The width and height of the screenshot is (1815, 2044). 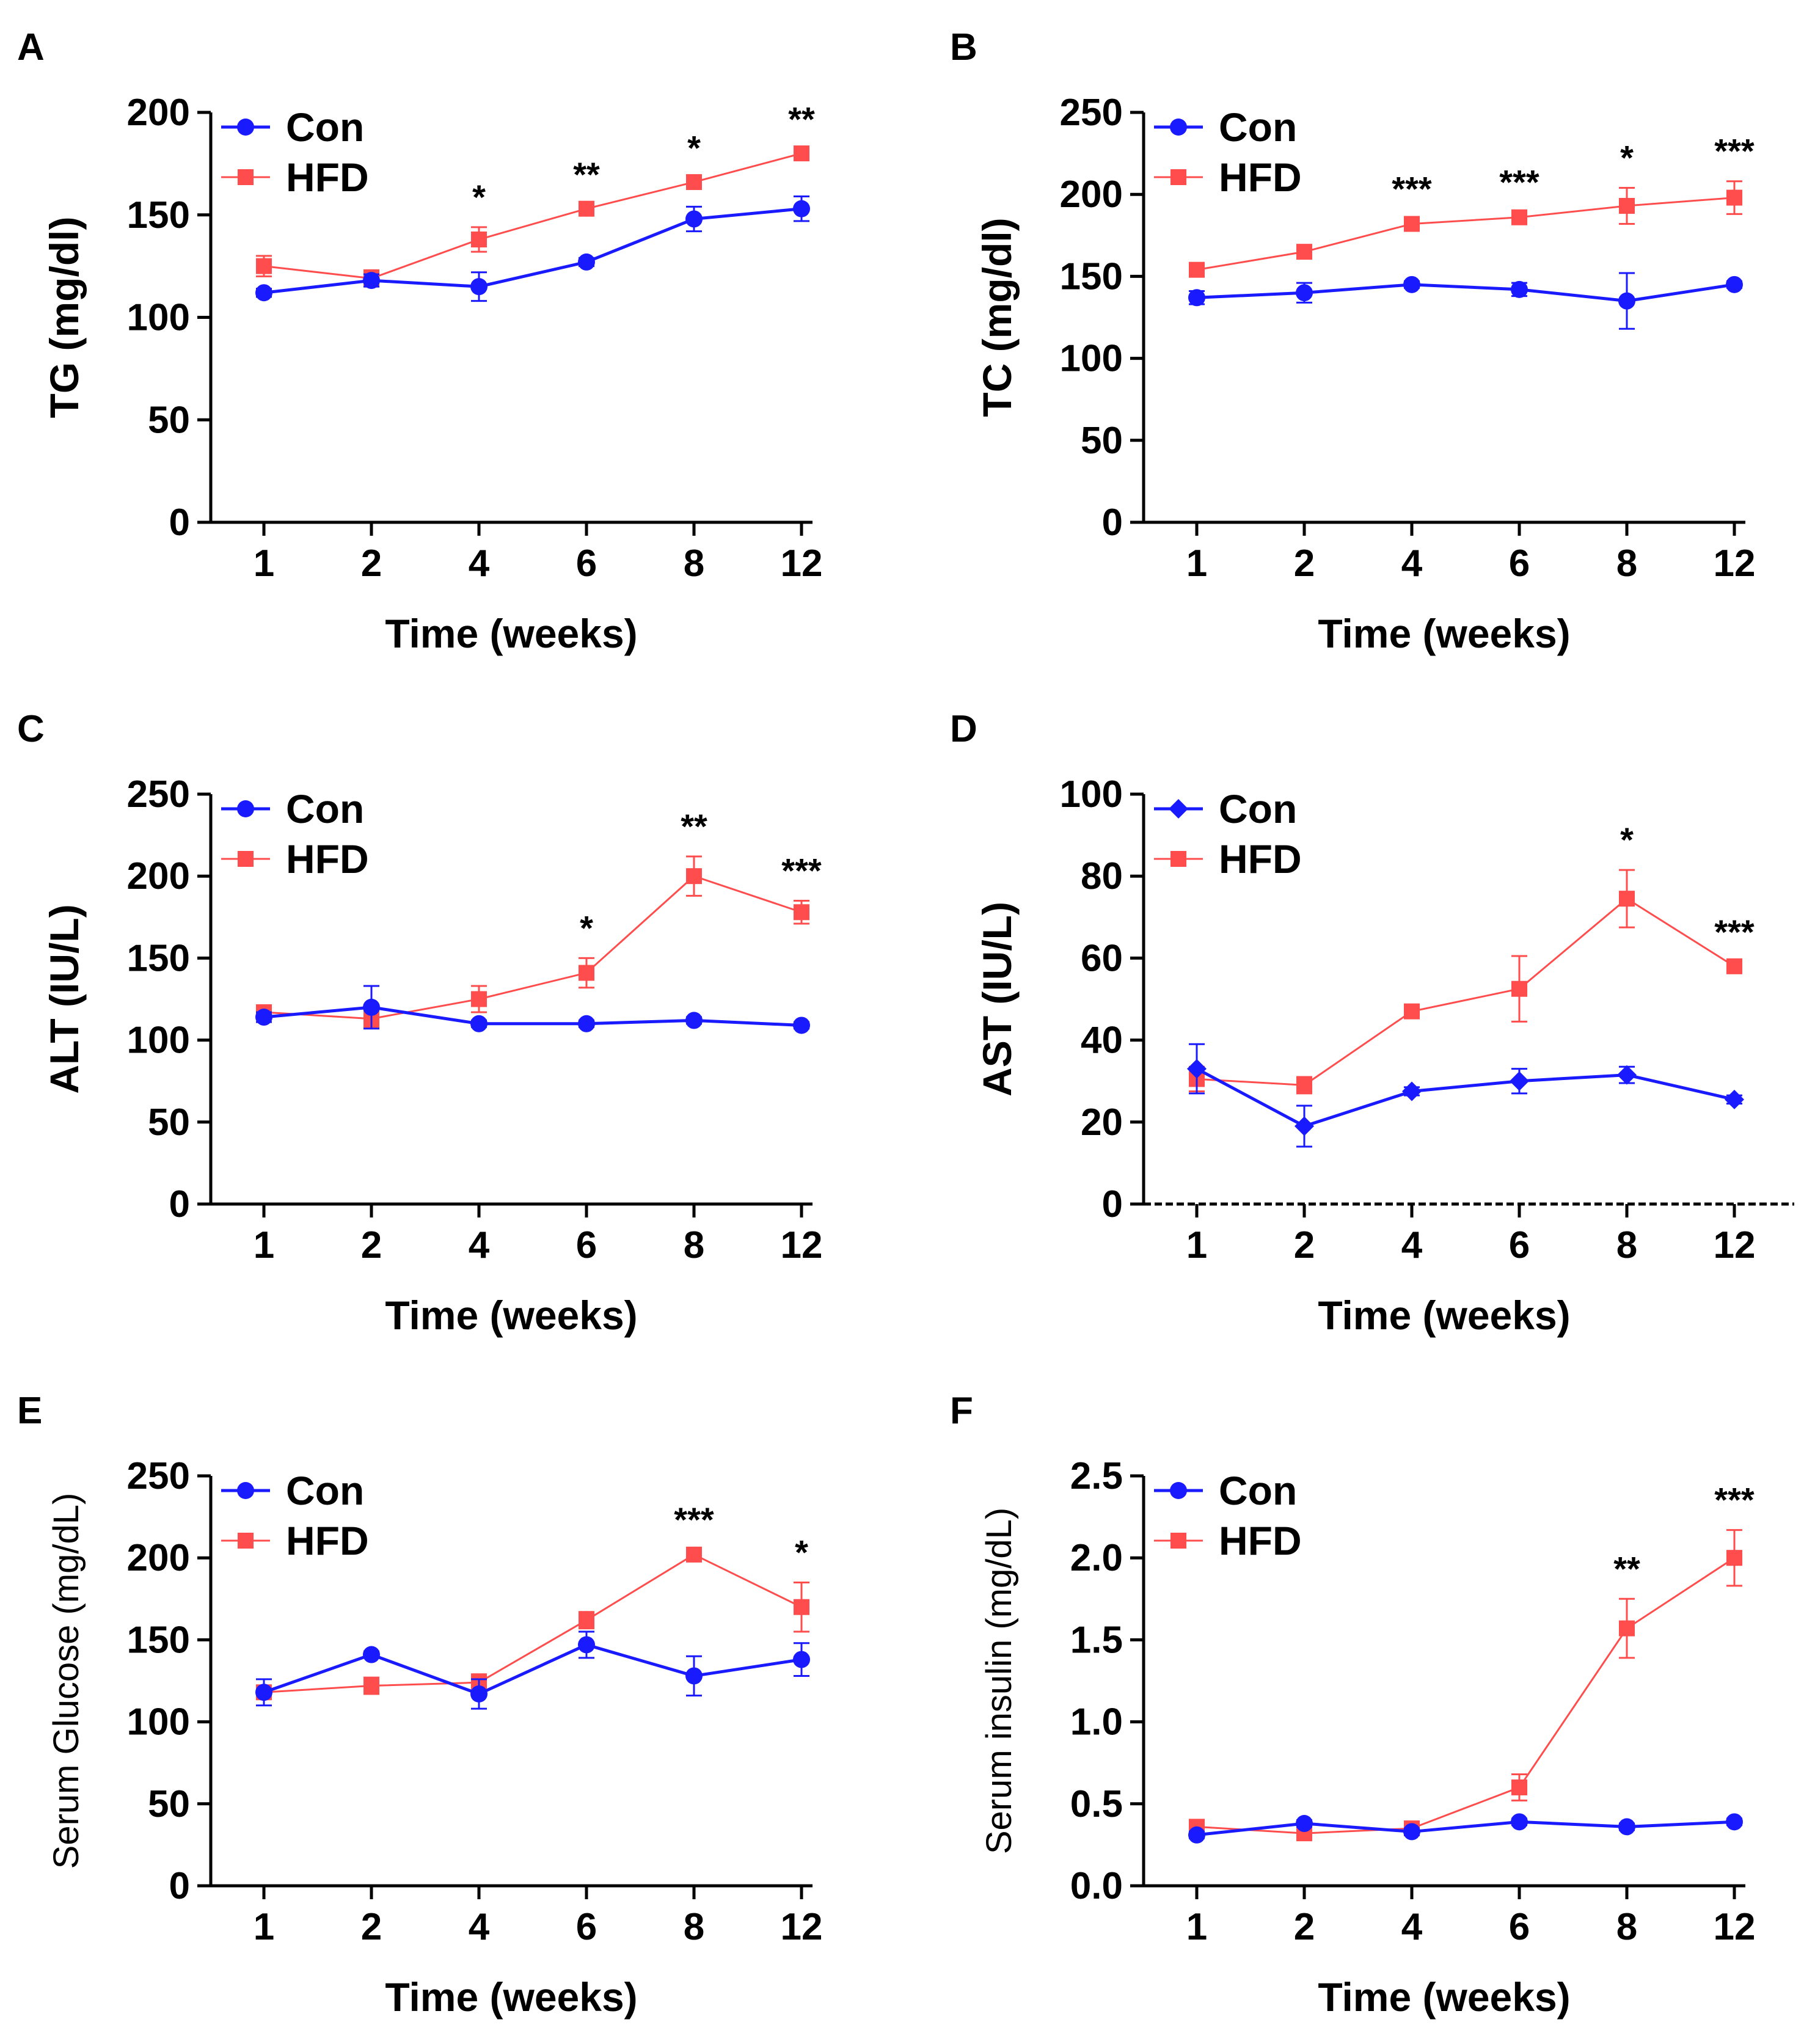 What do you see at coordinates (264, 1927) in the screenshot?
I see `x-tick-label: 1` at bounding box center [264, 1927].